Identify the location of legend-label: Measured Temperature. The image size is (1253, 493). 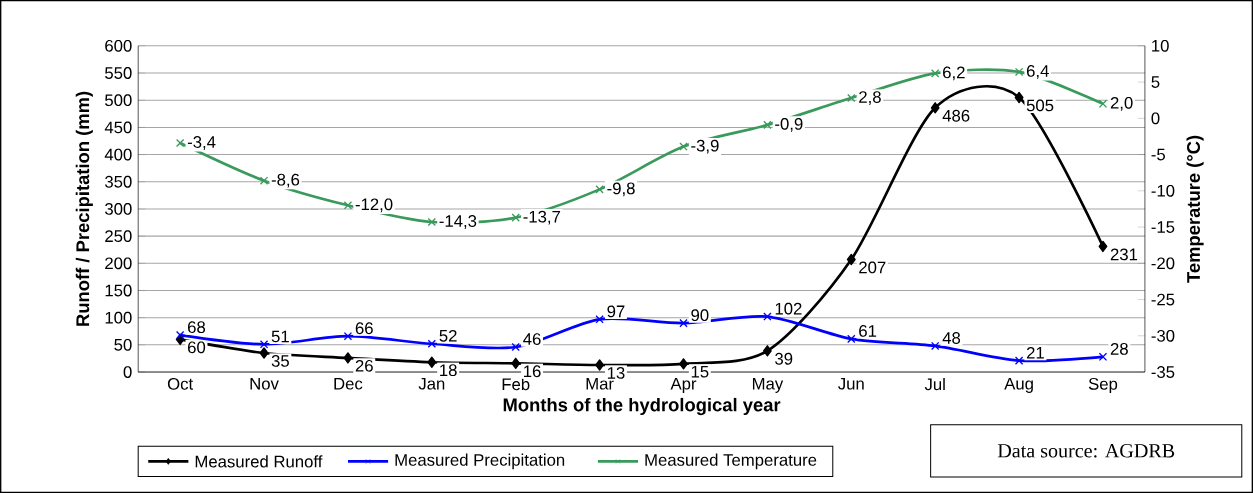
(731, 461).